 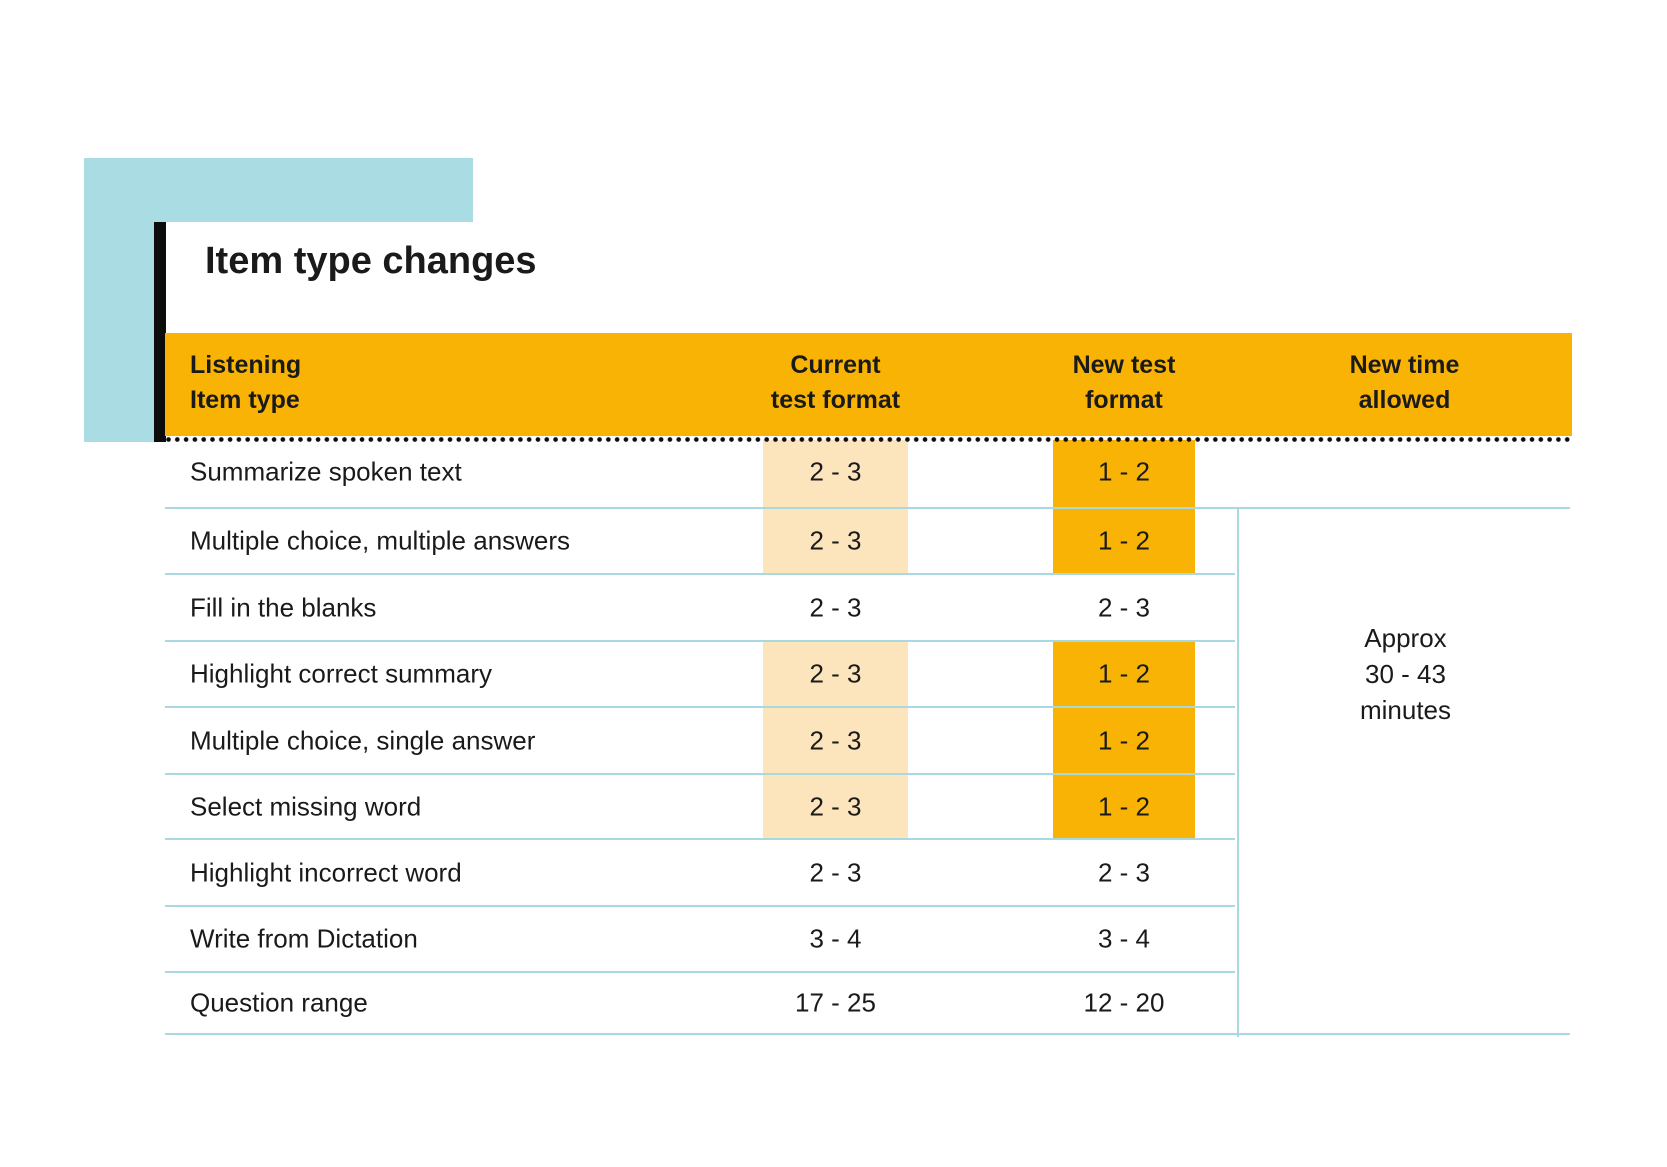 What do you see at coordinates (835, 382) in the screenshot?
I see `column-header-current-format: Current test format` at bounding box center [835, 382].